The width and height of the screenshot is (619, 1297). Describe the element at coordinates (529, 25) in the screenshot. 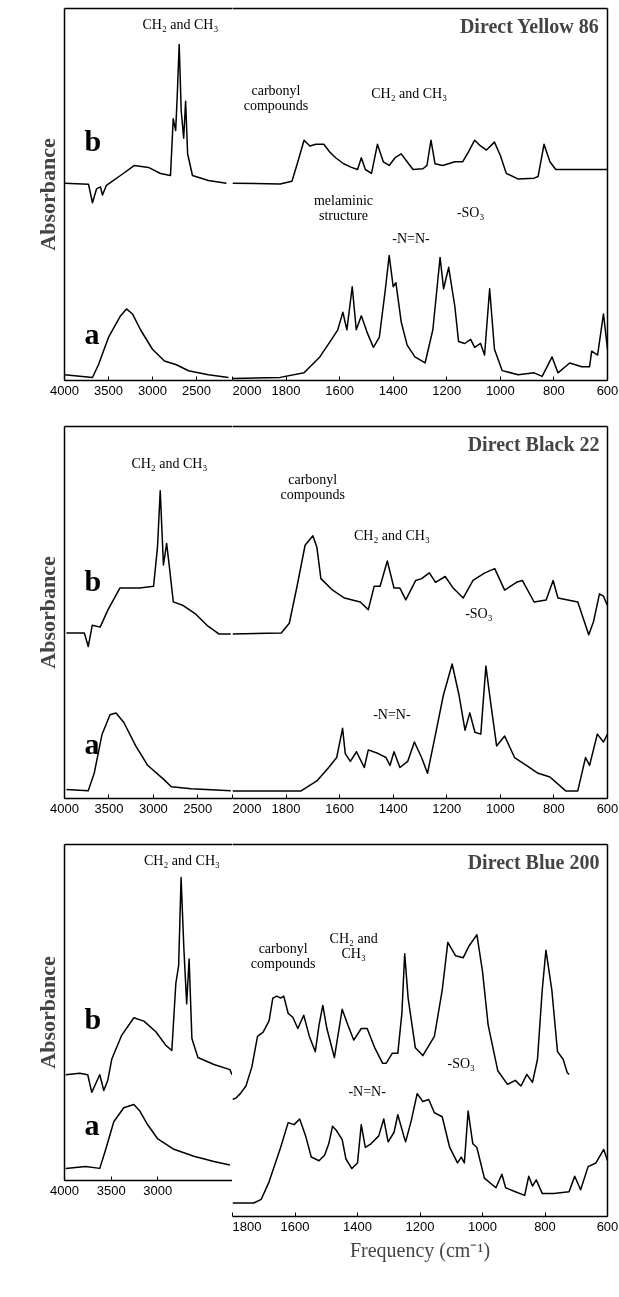

I see `chart-title: Direct Yellow 86` at that location.